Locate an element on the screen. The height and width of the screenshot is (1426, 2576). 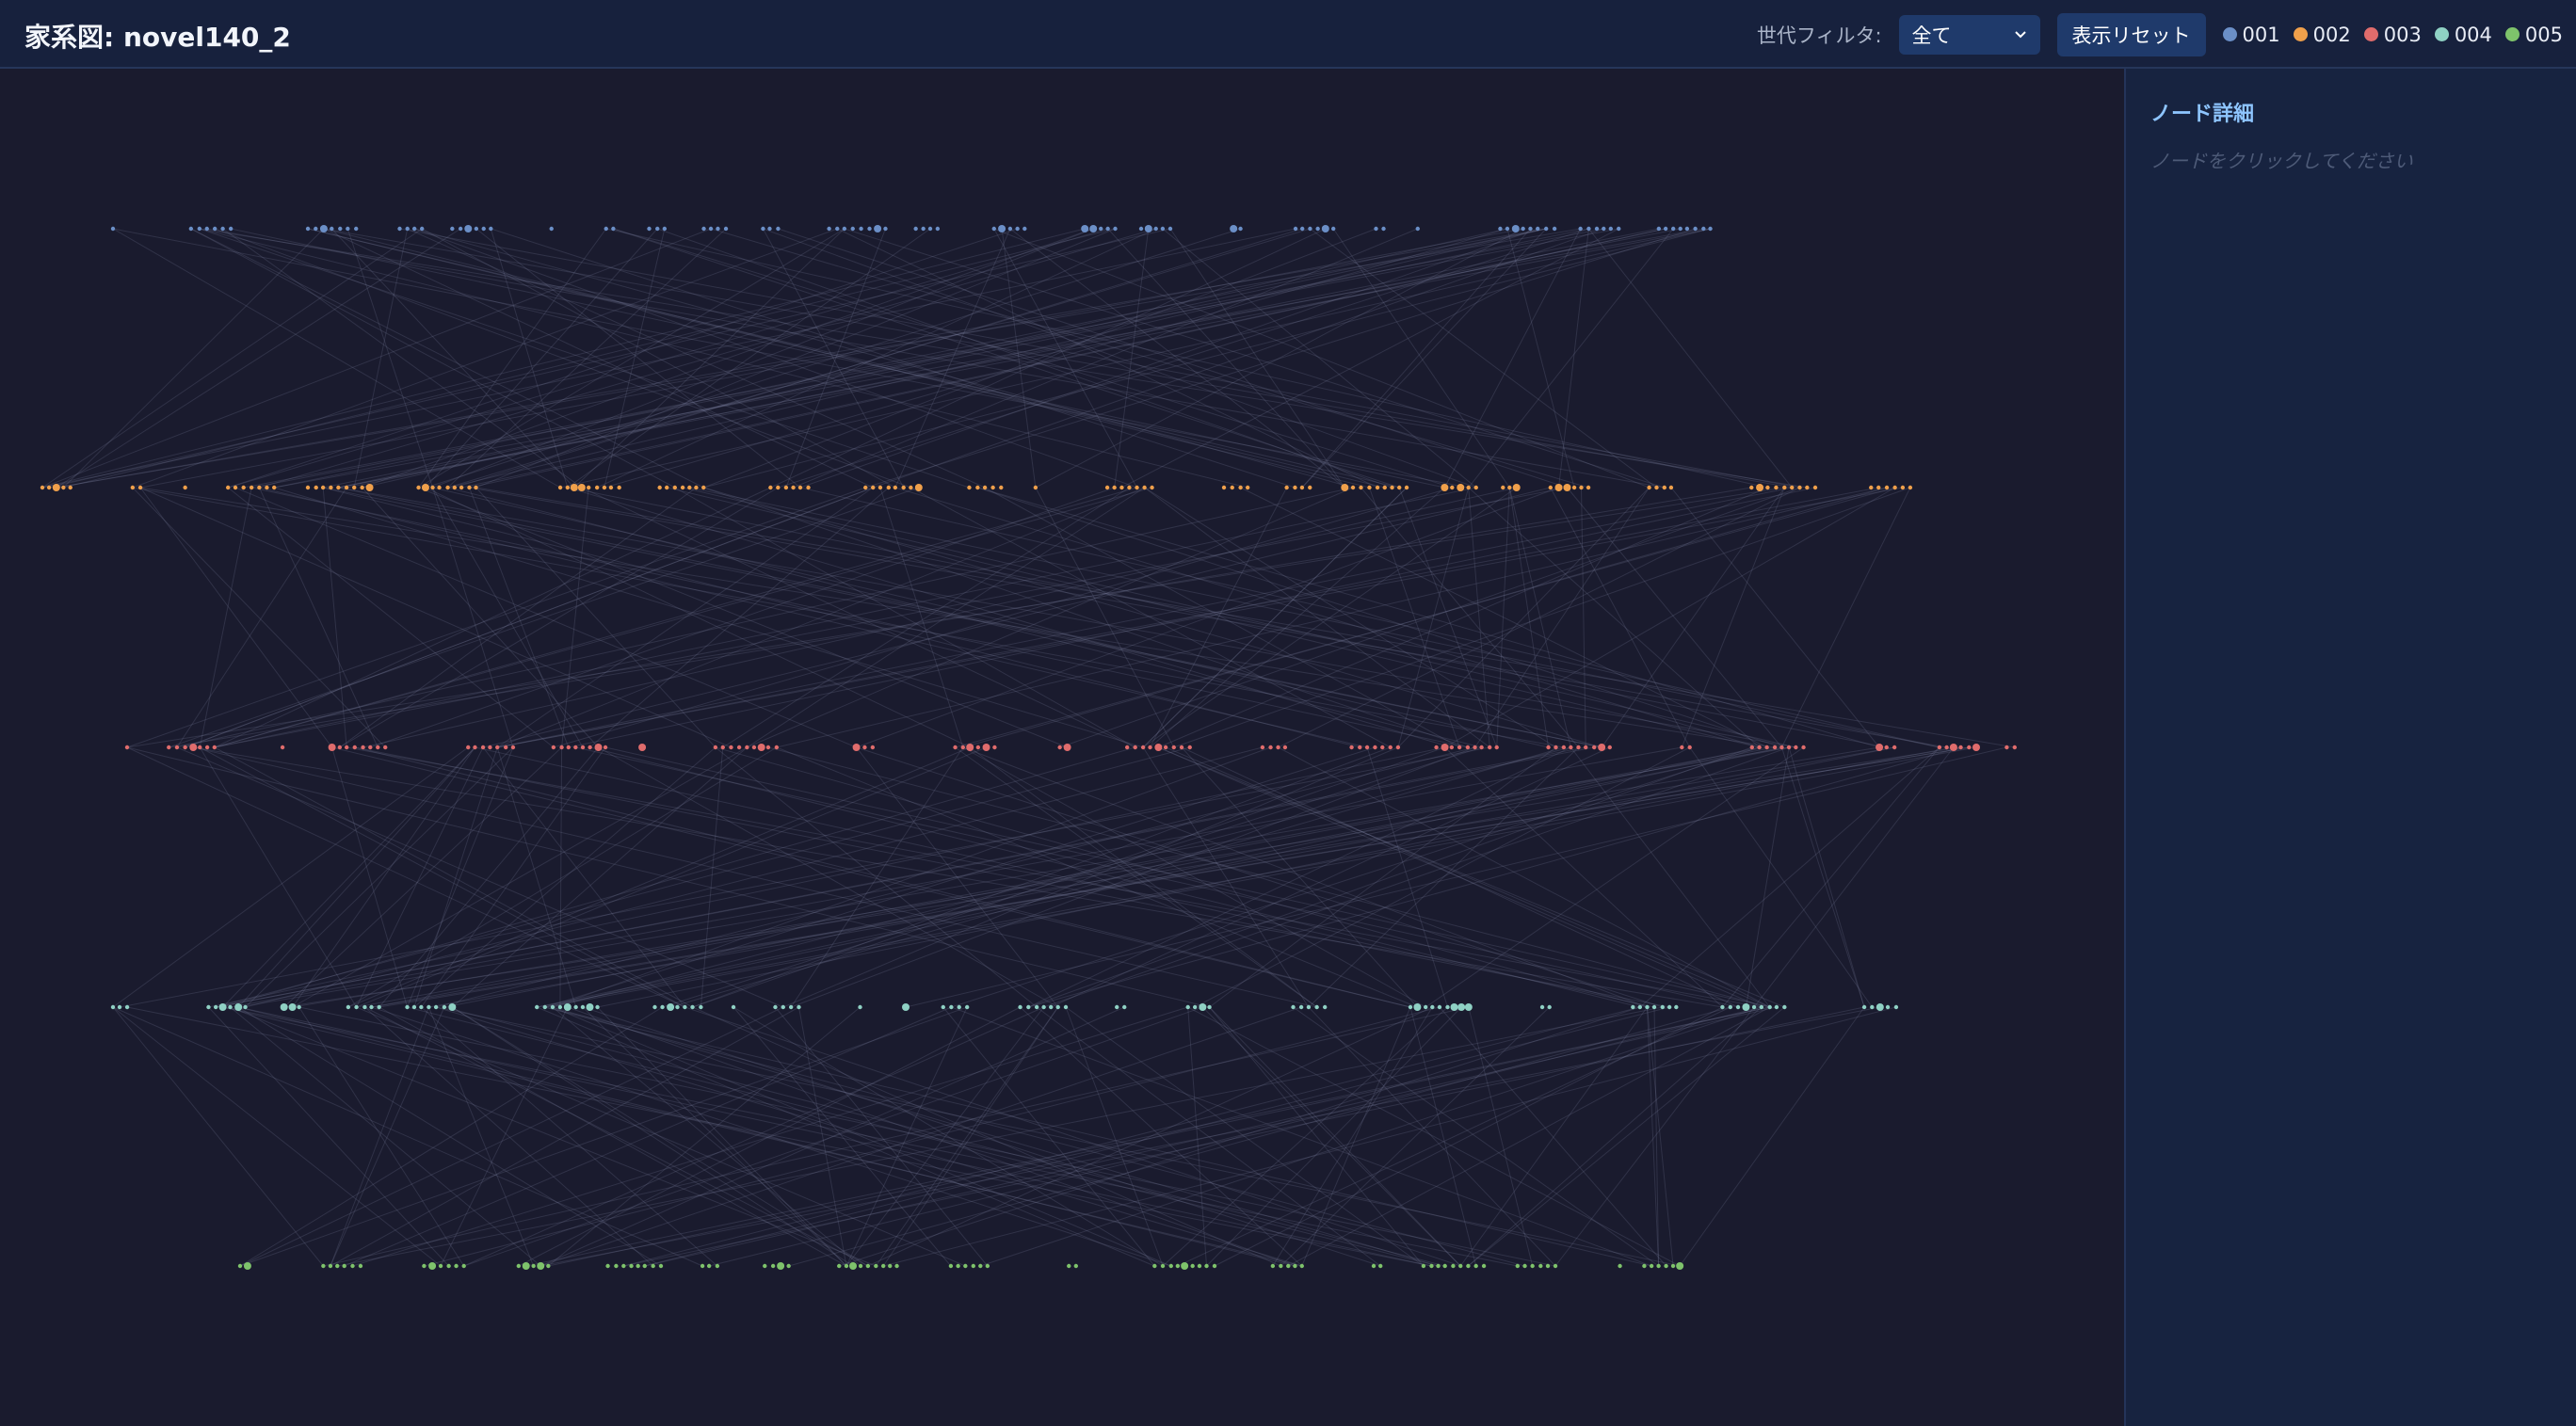
reset-button: 表示リセット is located at coordinates (2131, 34).